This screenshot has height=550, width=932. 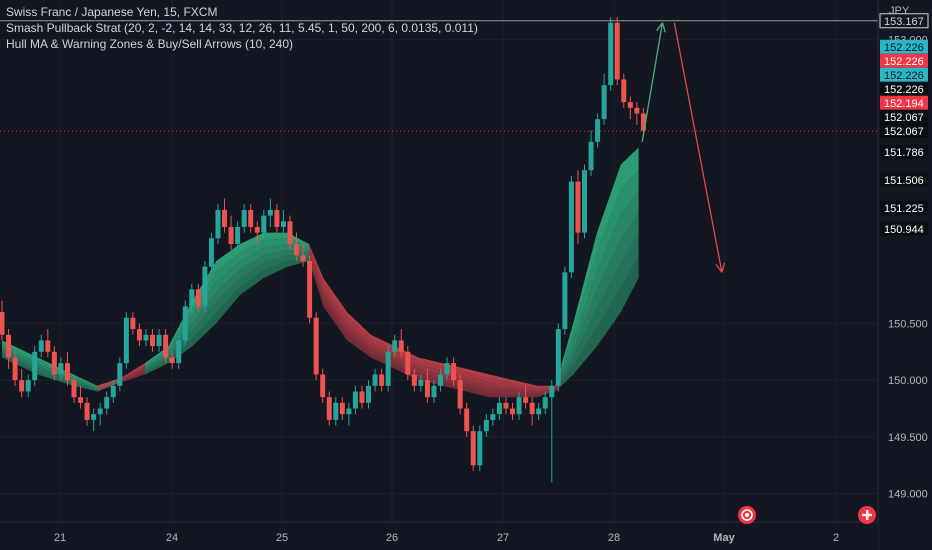 What do you see at coordinates (392, 538) in the screenshot?
I see `time-tick-label: 26` at bounding box center [392, 538].